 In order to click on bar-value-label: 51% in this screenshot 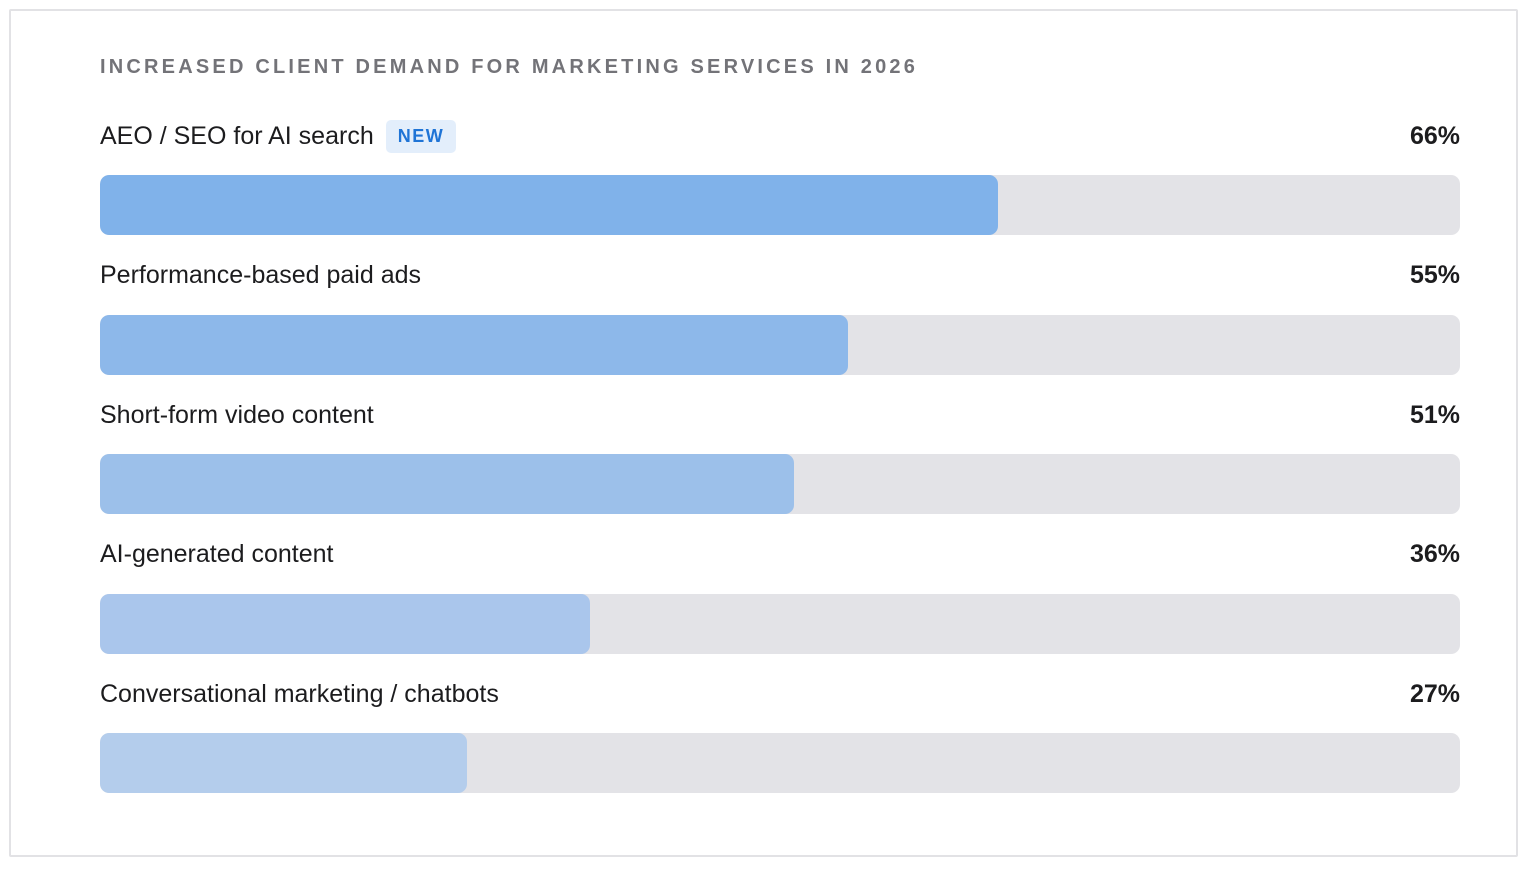, I will do `click(1434, 414)`.